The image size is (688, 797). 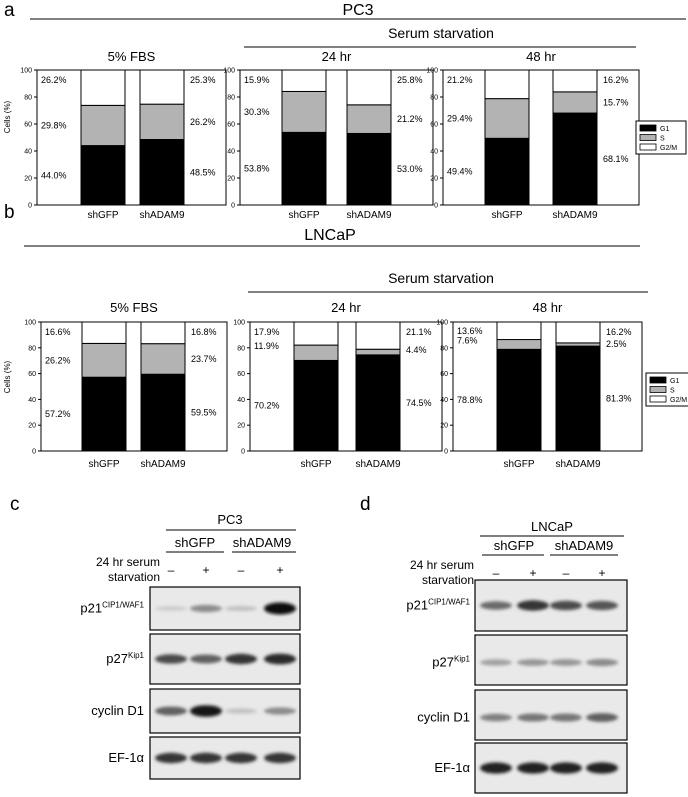 What do you see at coordinates (541, 56) in the screenshot?
I see `chart-title: 48 hr` at bounding box center [541, 56].